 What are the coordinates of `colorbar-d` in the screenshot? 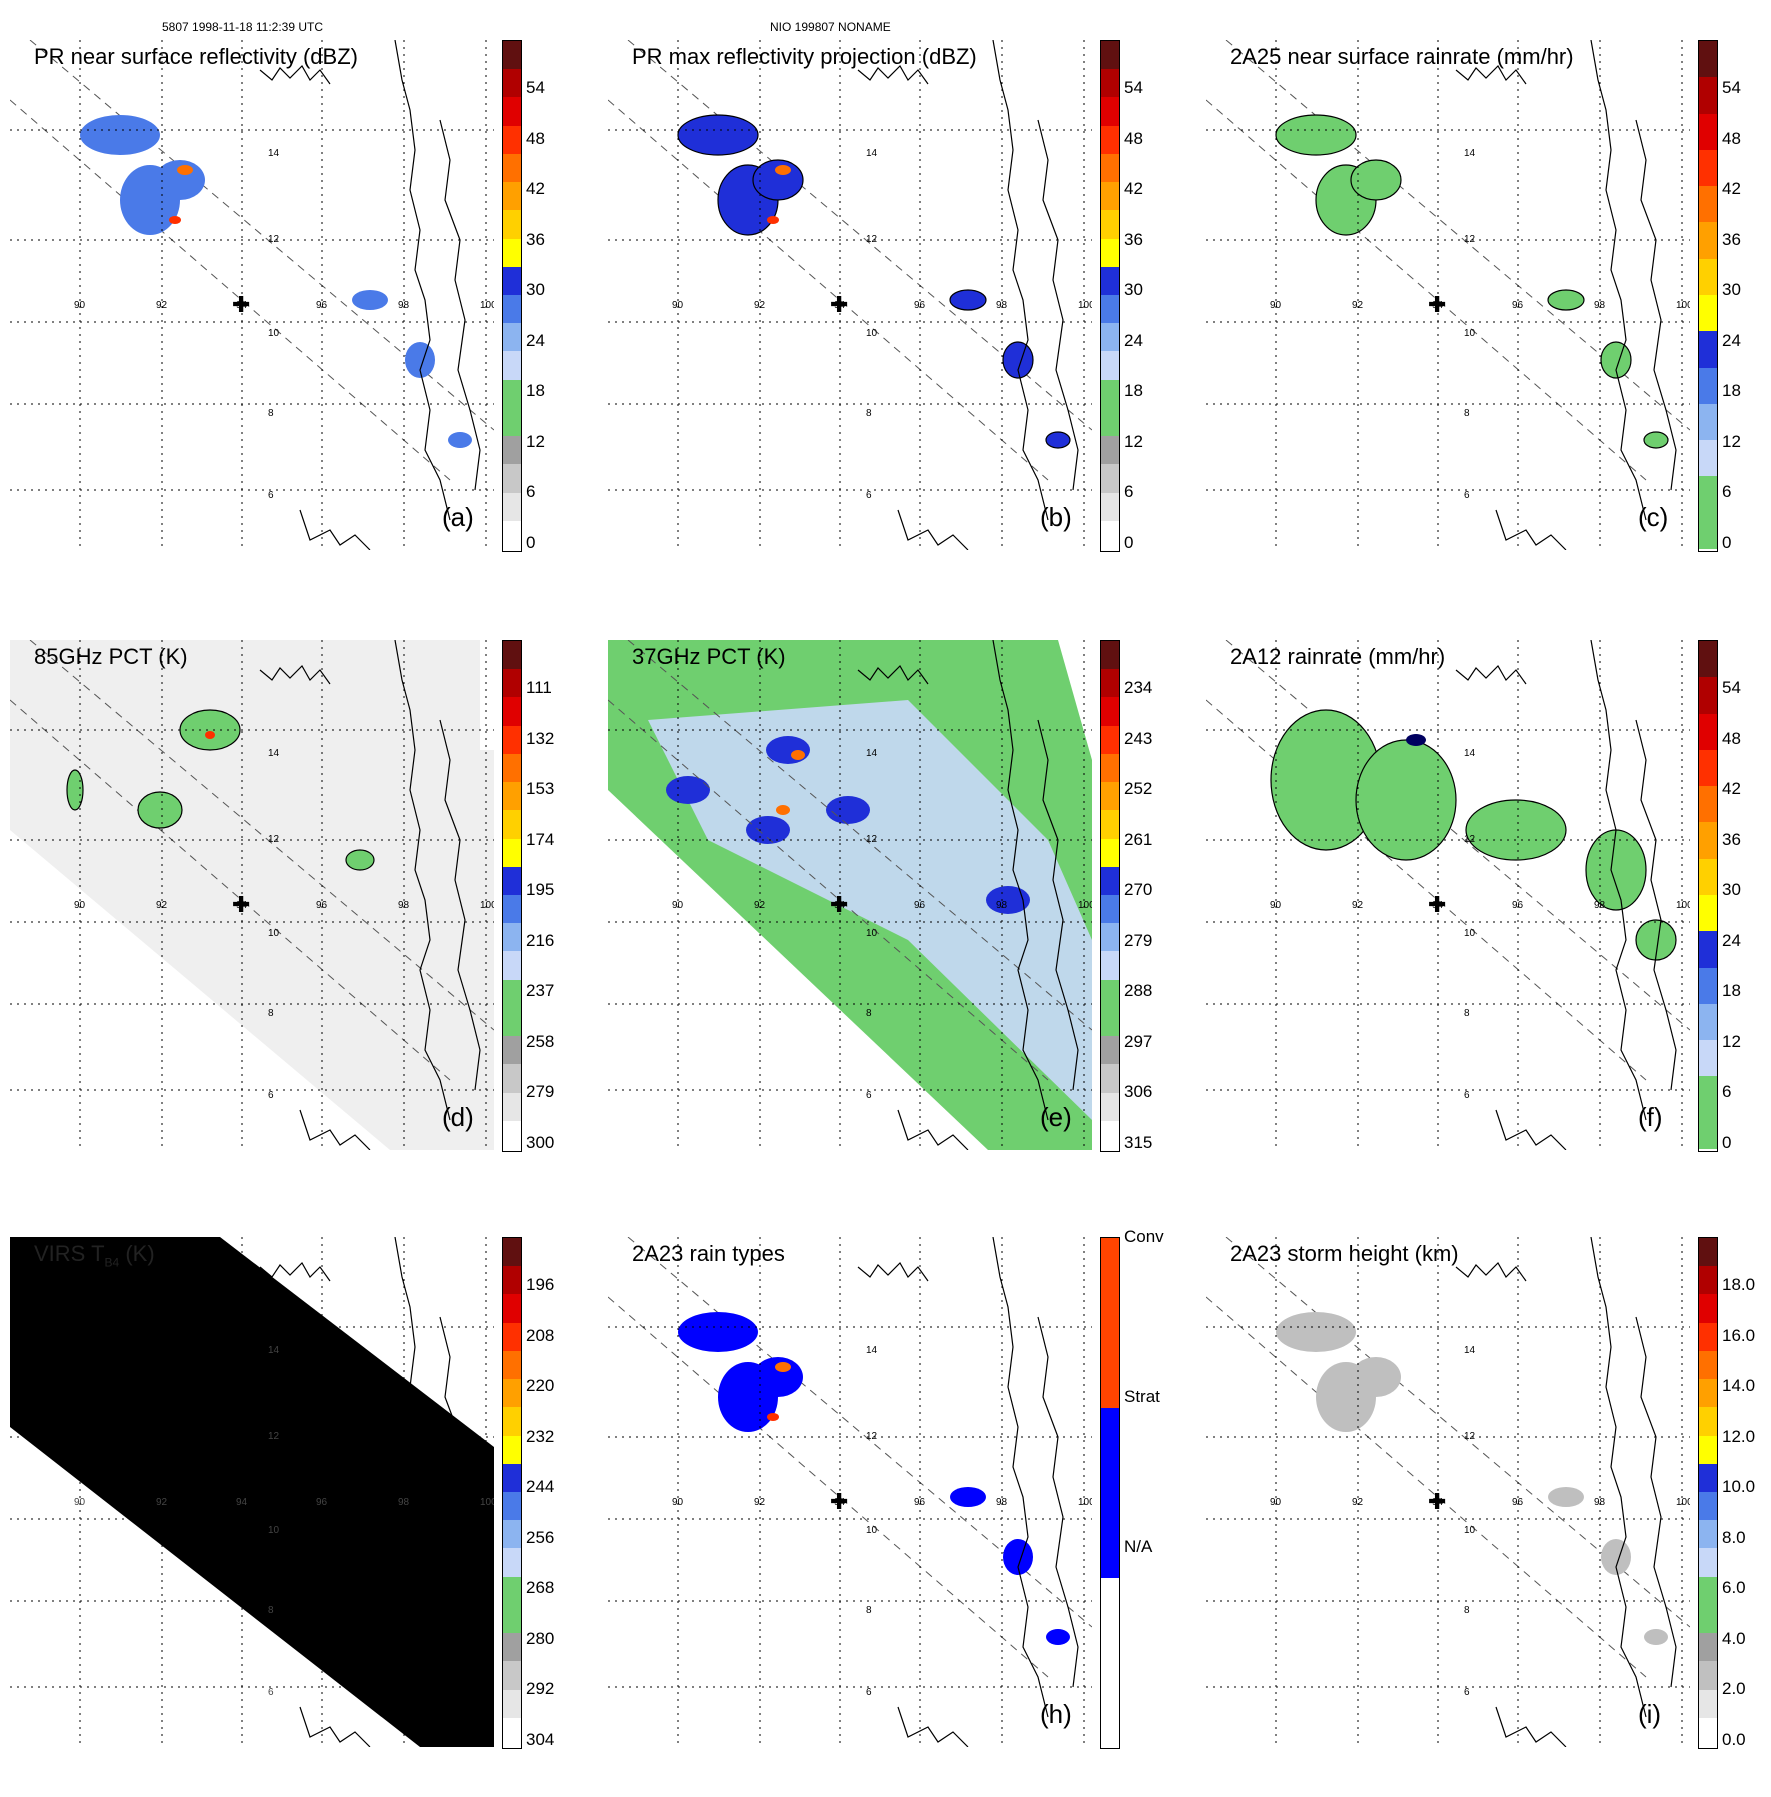 It's located at (512, 896).